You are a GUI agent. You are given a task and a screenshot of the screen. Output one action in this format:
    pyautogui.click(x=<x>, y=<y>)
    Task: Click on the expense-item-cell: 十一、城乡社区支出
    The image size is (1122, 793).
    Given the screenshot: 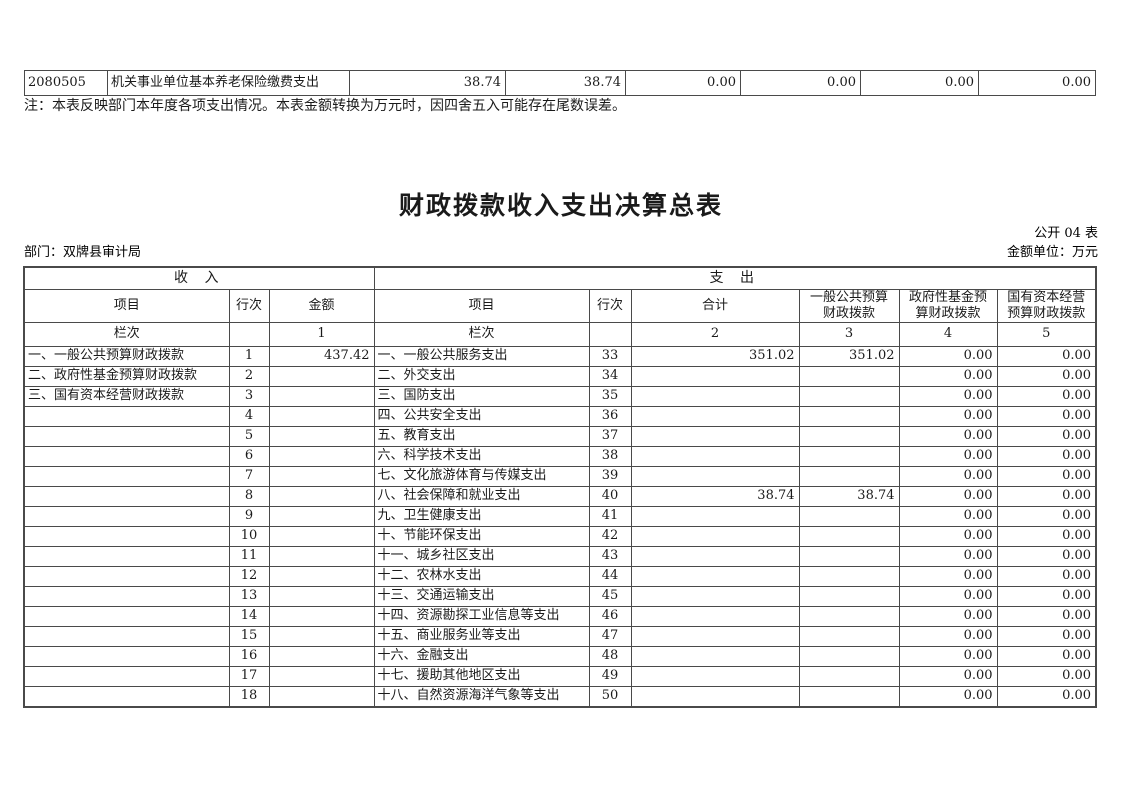 What is the action you would take?
    pyautogui.click(x=481, y=556)
    